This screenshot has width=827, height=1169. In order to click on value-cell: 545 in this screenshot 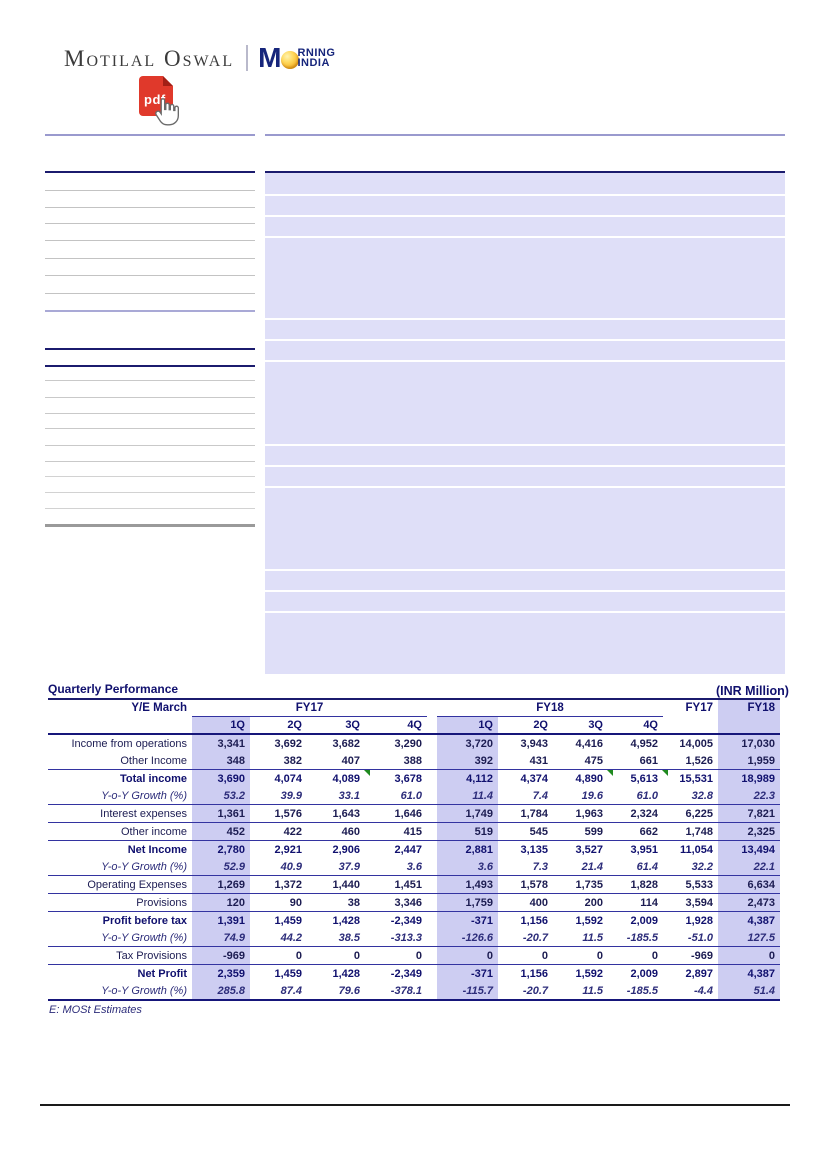, I will do `click(525, 831)`.